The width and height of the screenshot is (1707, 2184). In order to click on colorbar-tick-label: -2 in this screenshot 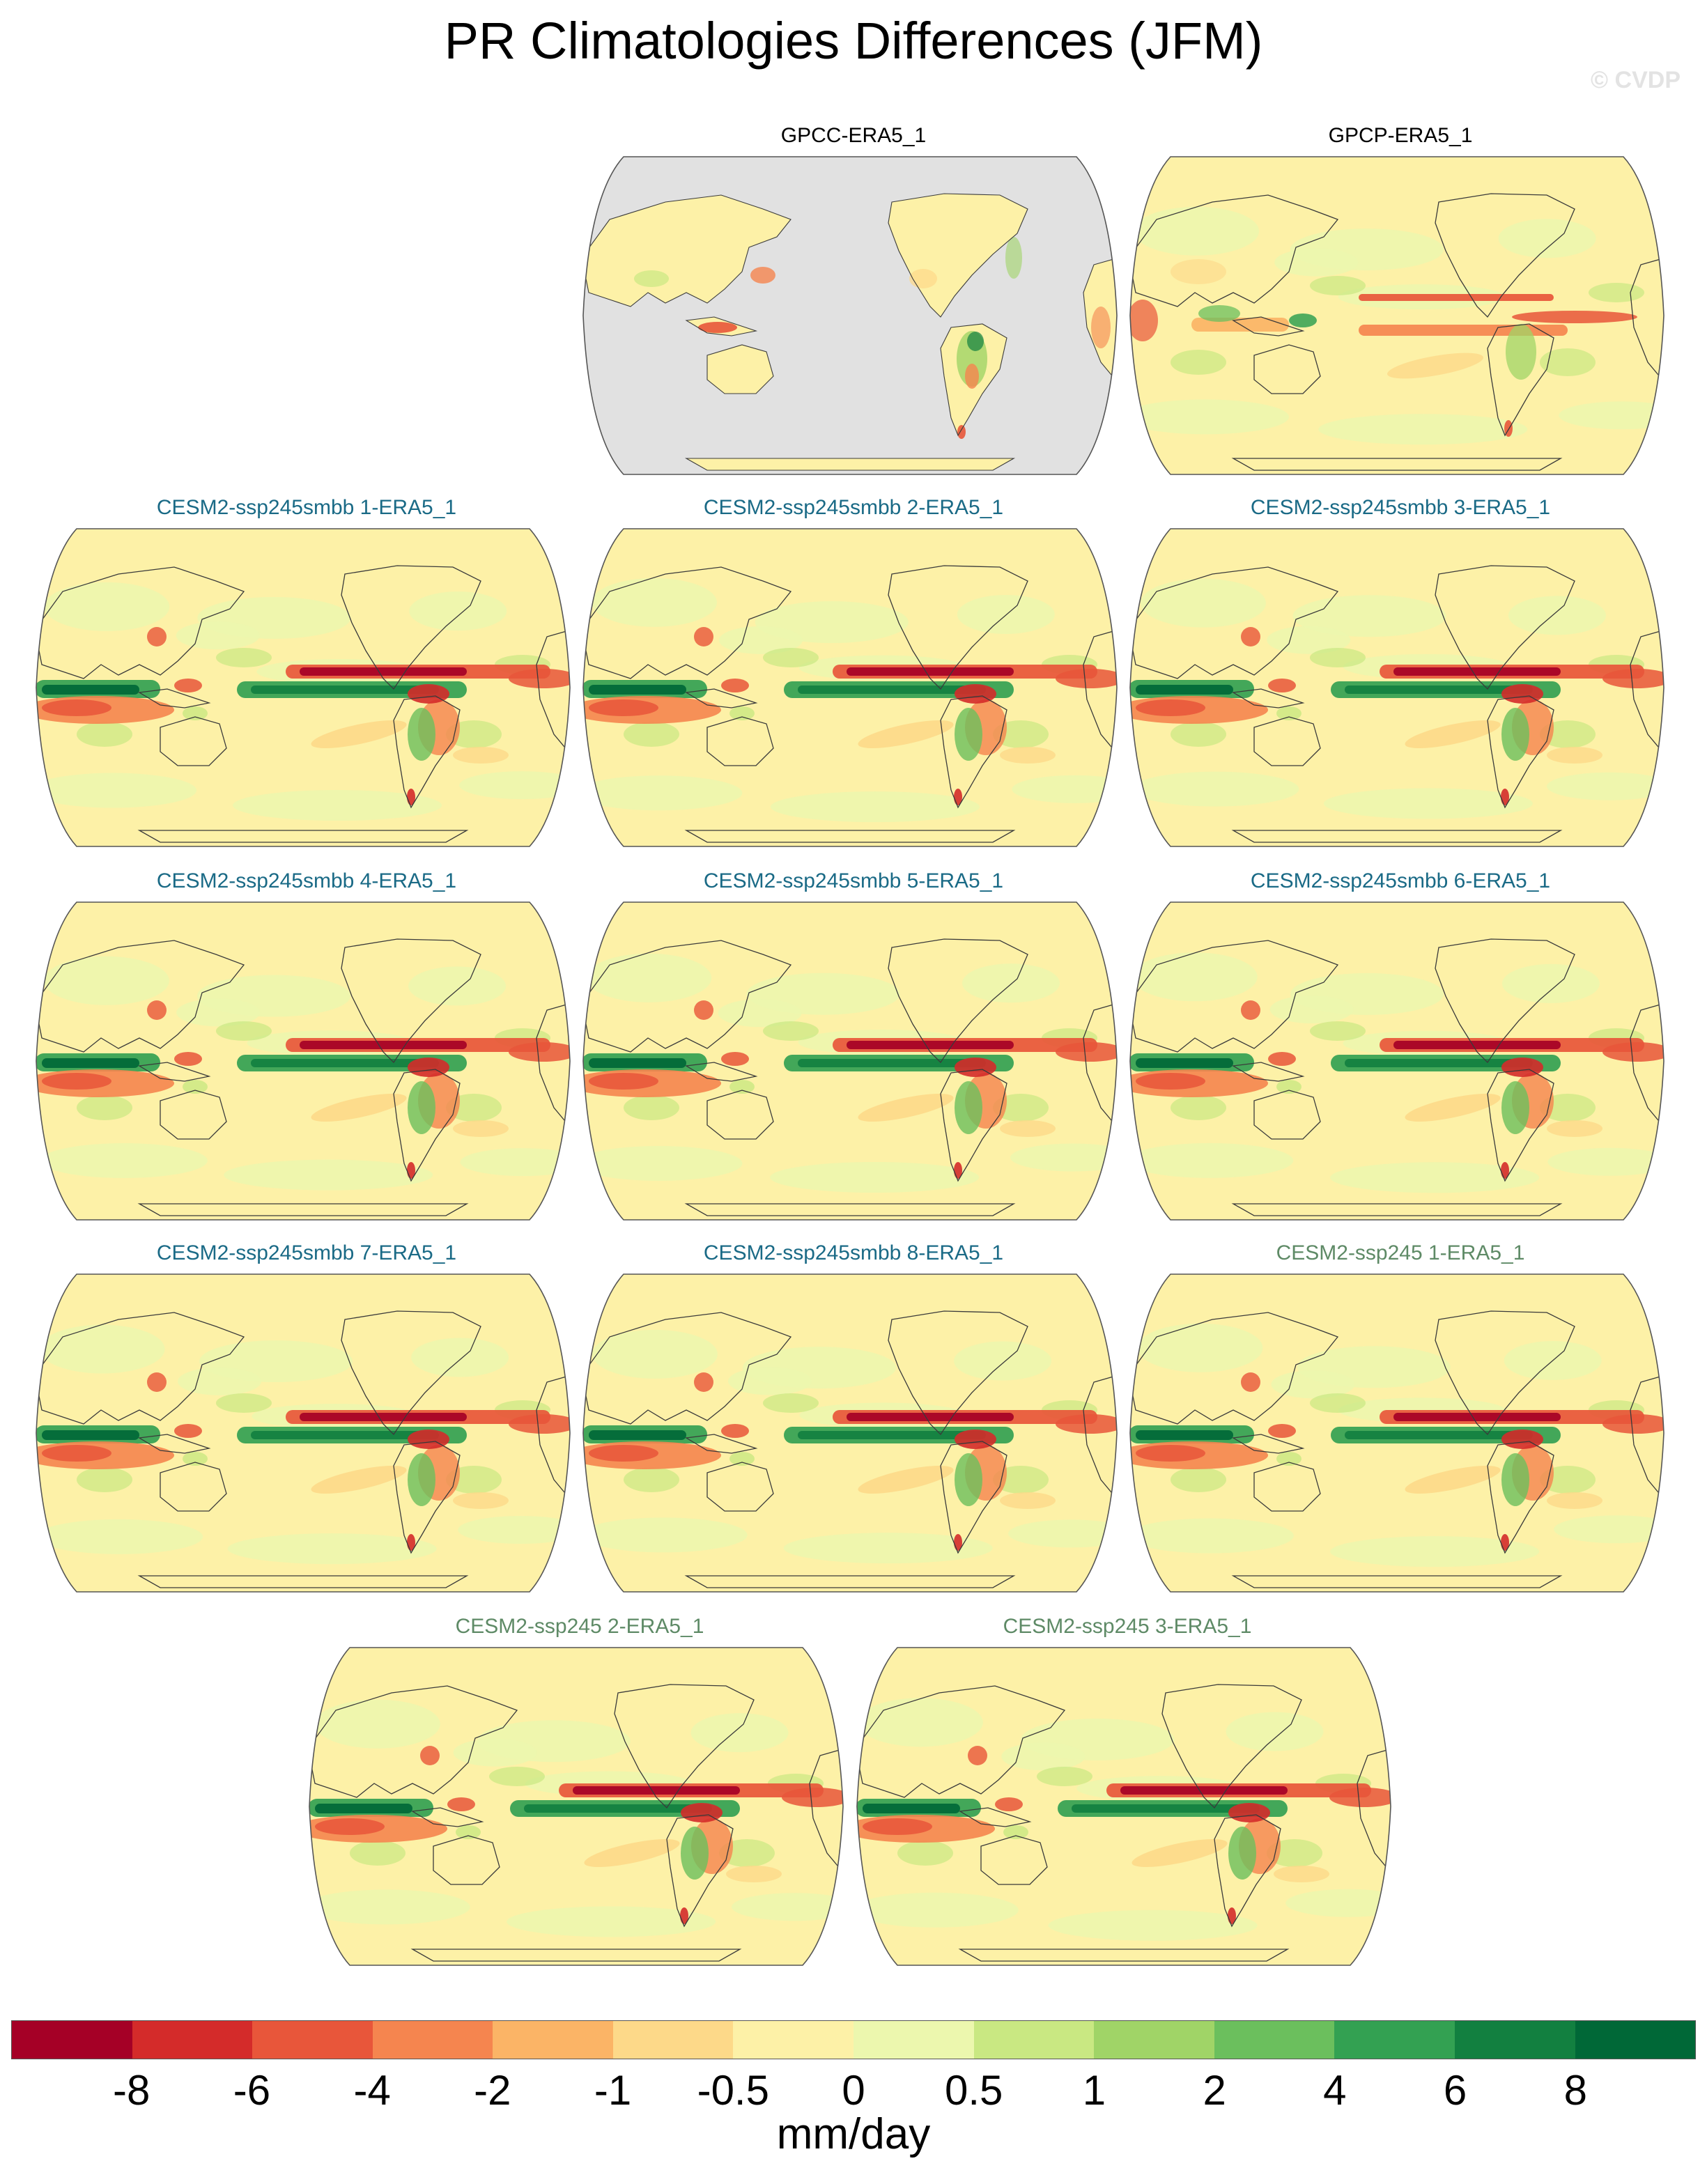, I will do `click(493, 2090)`.